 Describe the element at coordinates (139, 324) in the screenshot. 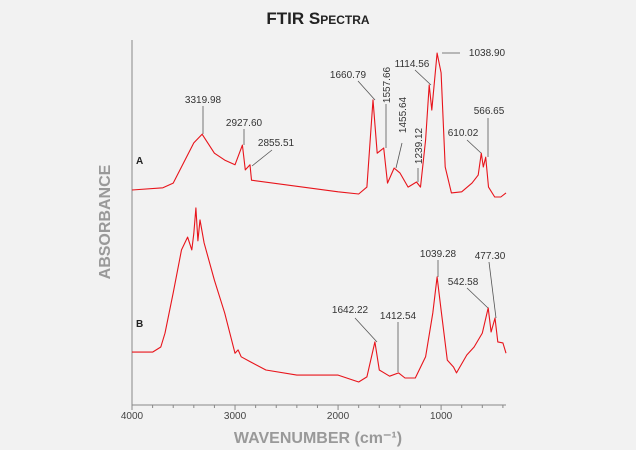

I see `series-label-b: B` at that location.